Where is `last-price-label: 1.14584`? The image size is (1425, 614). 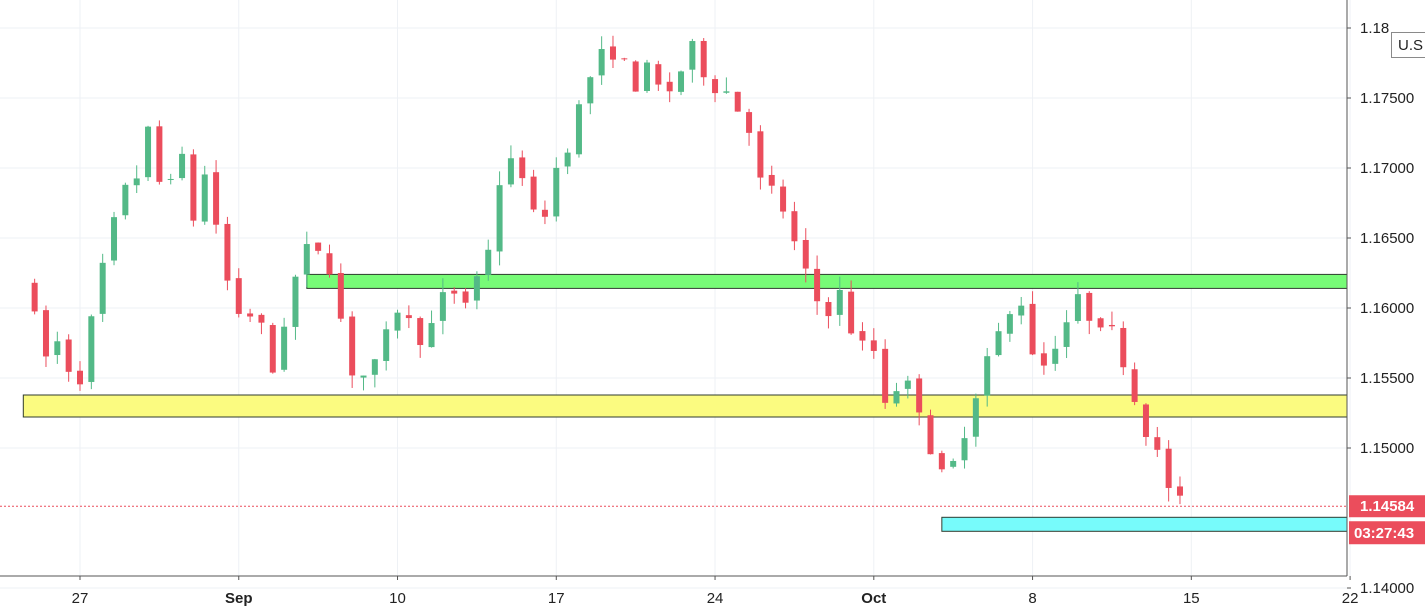 last-price-label: 1.14584 is located at coordinates (1387, 506).